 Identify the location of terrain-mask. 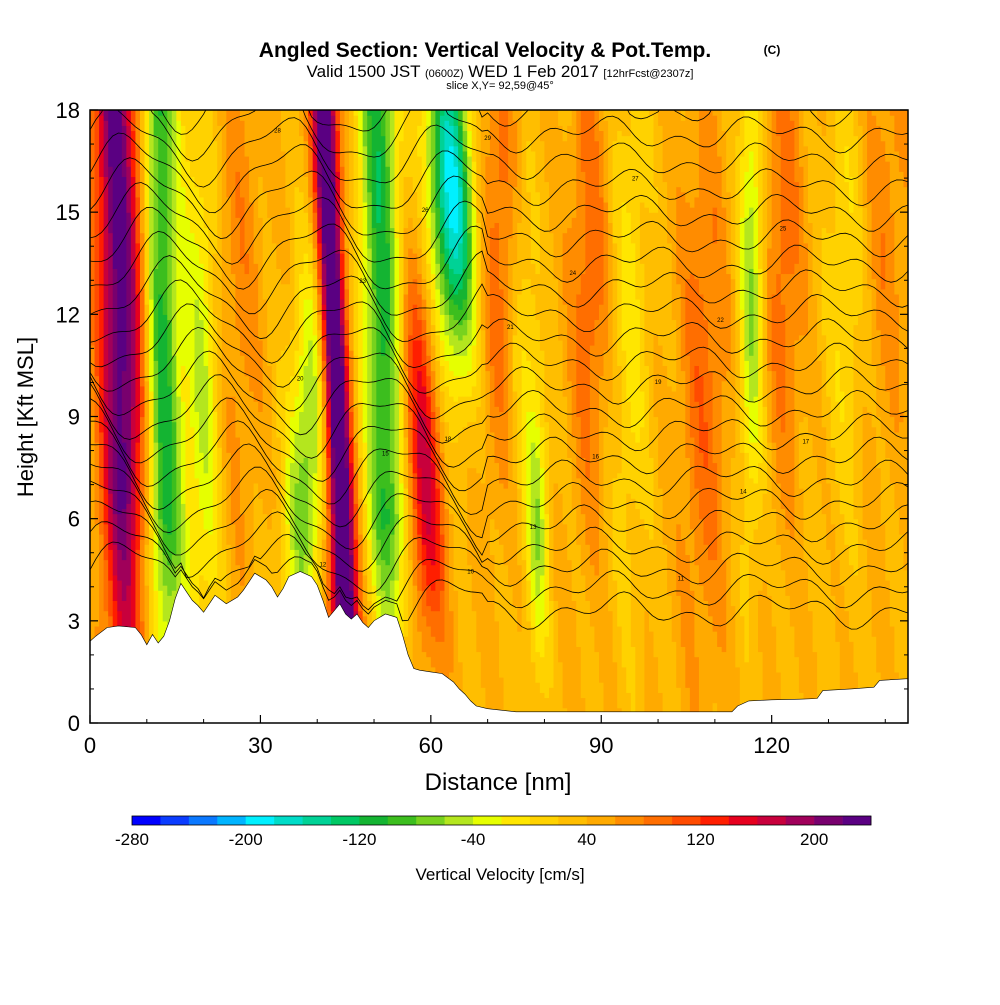
(499, 647).